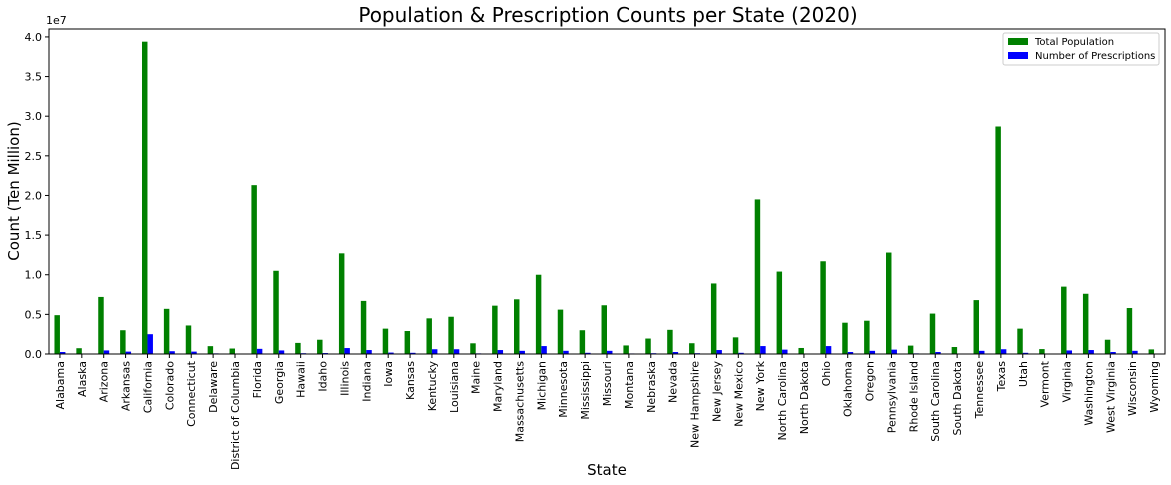  Describe the element at coordinates (1018, 41) in the screenshot. I see `legend-swatch` at that location.